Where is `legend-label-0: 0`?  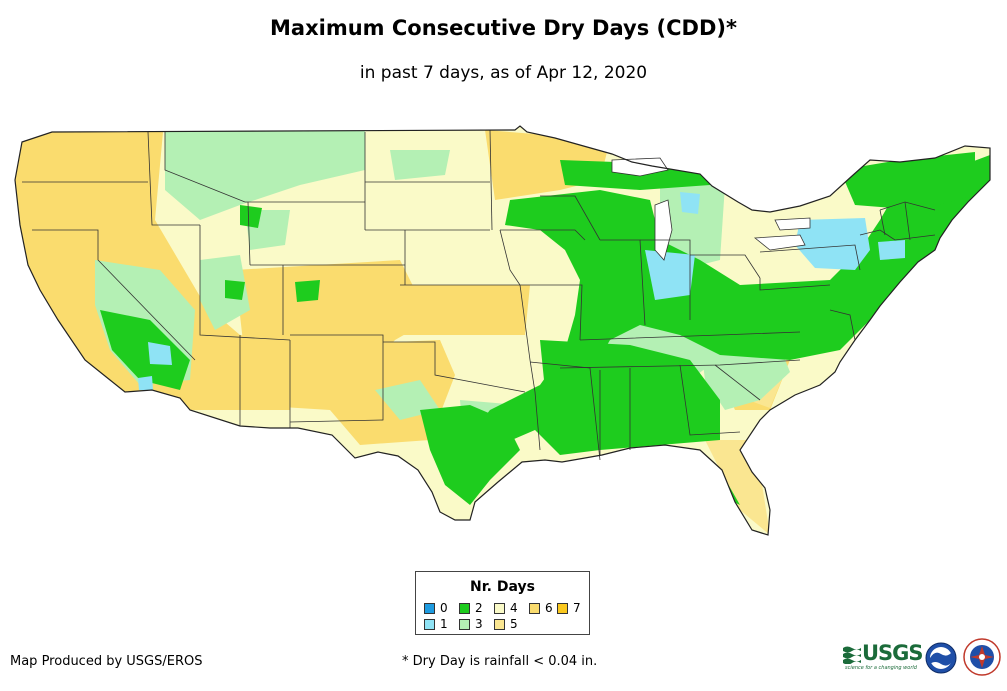
legend-label-0: 0 is located at coordinates (444, 608).